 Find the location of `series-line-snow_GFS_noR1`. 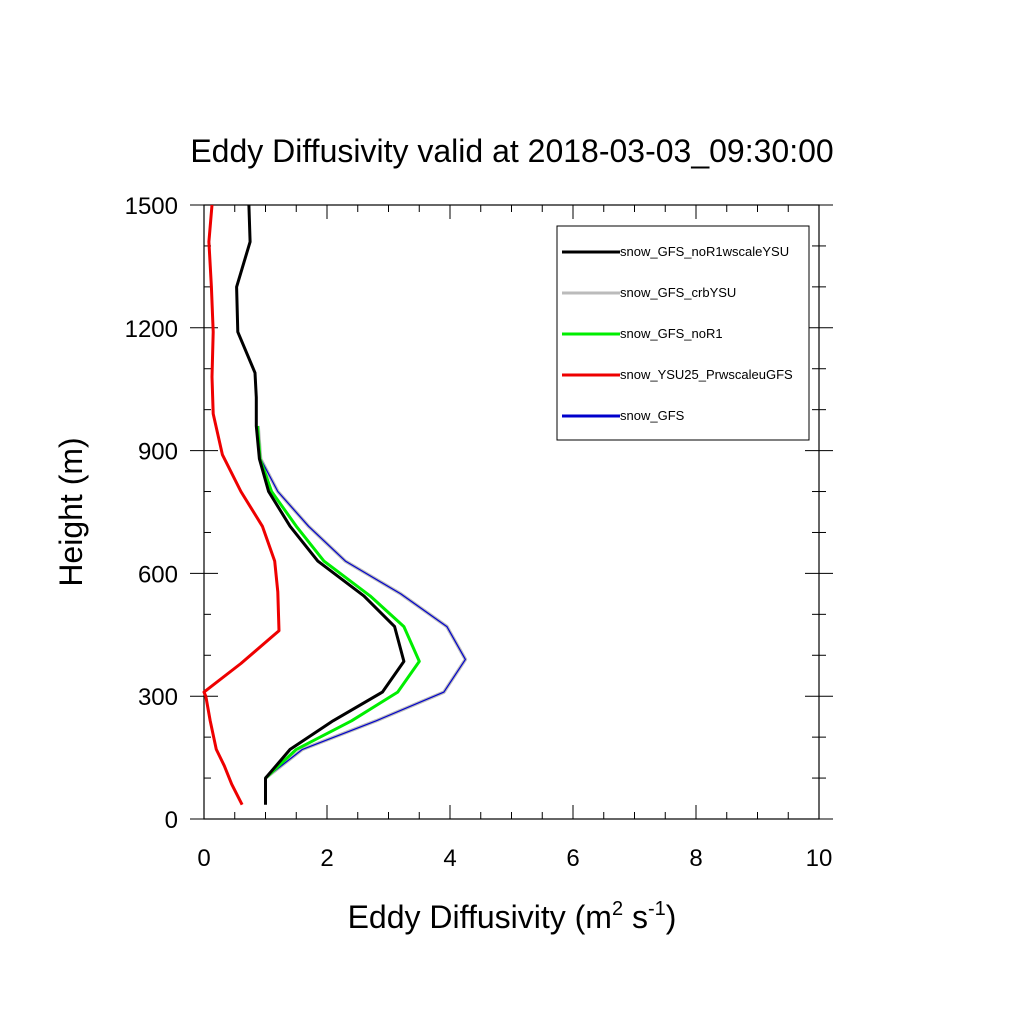

series-line-snow_GFS_noR1 is located at coordinates (338, 602).